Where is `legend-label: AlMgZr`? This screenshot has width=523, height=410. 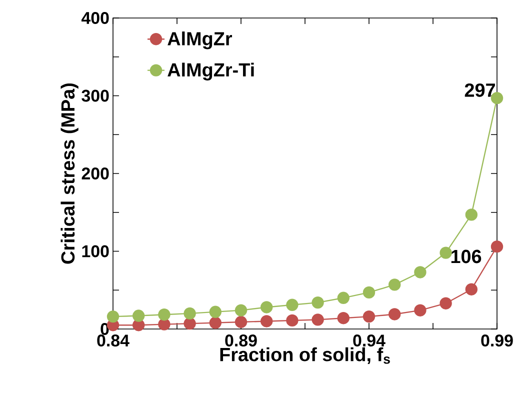 legend-label: AlMgZr is located at coordinates (200, 41).